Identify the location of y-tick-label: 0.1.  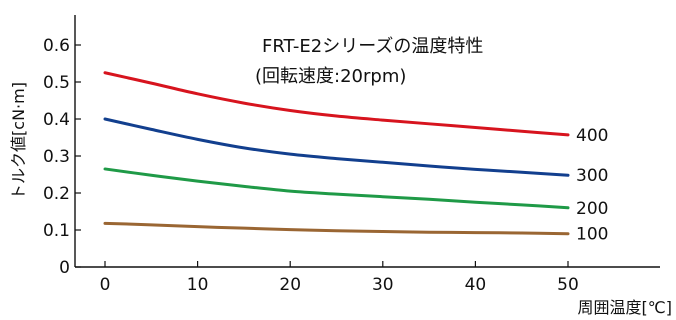
(56, 231).